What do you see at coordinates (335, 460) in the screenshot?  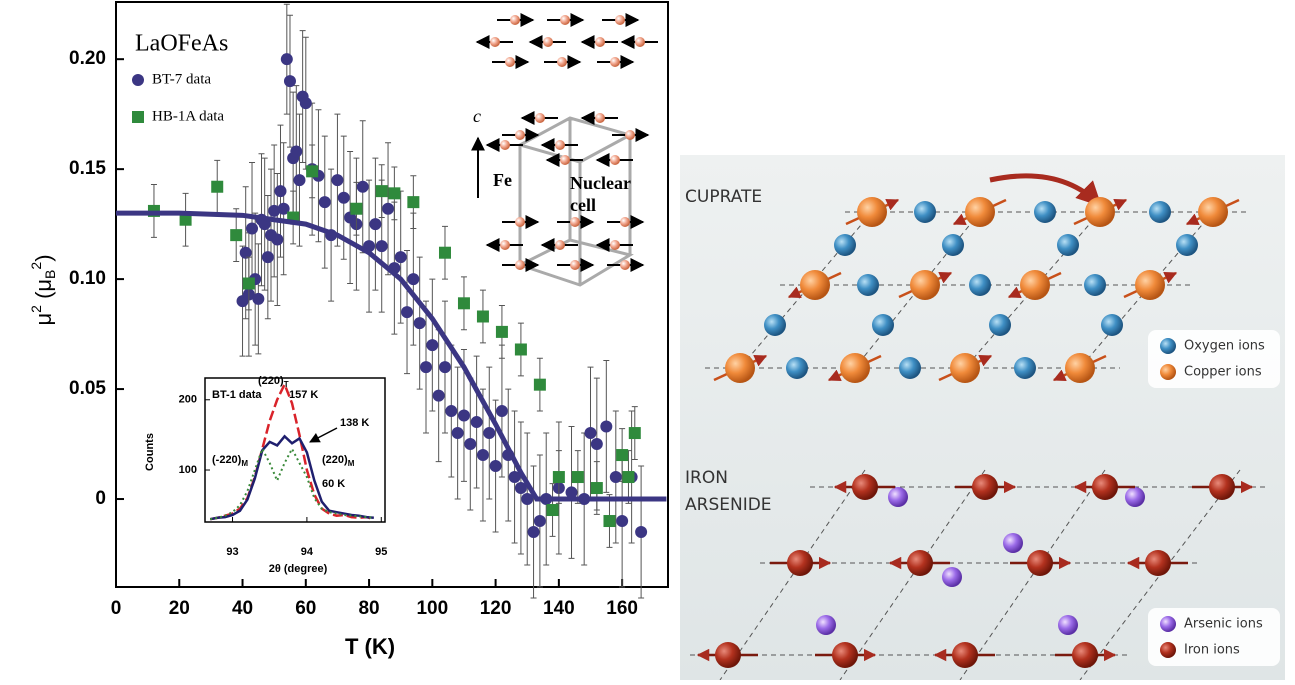 I see `peak-label-text: (220)` at bounding box center [335, 460].